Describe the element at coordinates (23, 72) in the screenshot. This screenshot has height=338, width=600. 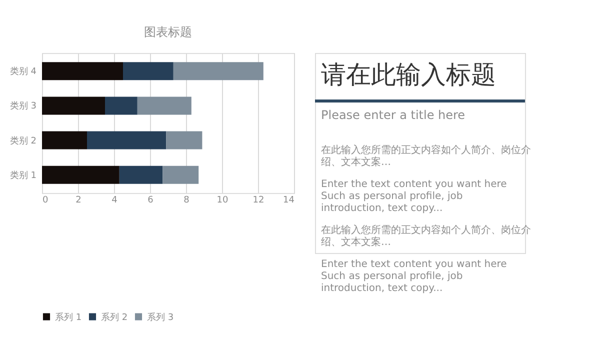
I see `y-tick-label: 类别 4` at that location.